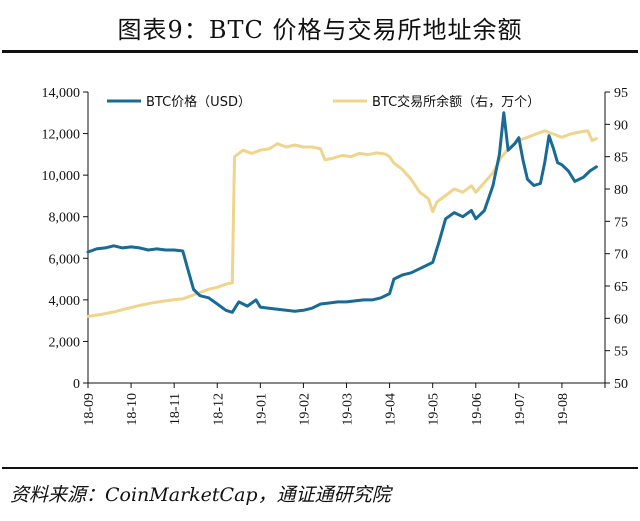 This screenshot has width=640, height=521. I want to click on x-tick-label: 18-11, so click(175, 409).